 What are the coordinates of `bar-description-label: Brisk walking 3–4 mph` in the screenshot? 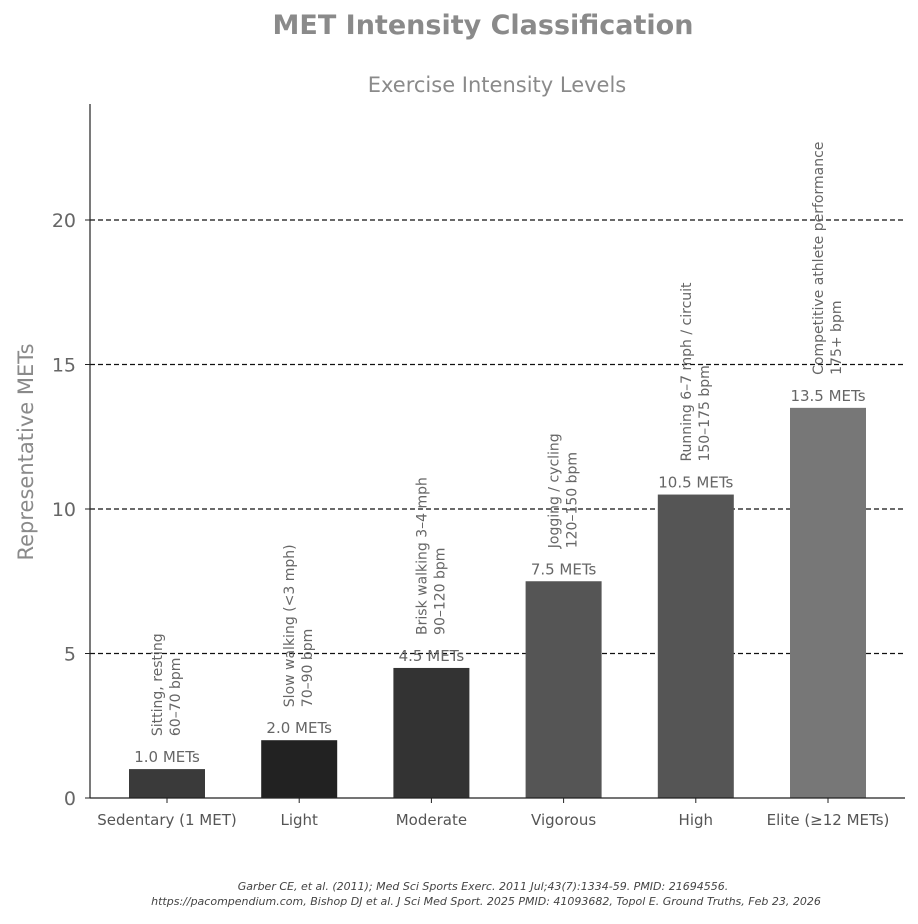 It's located at (422, 556).